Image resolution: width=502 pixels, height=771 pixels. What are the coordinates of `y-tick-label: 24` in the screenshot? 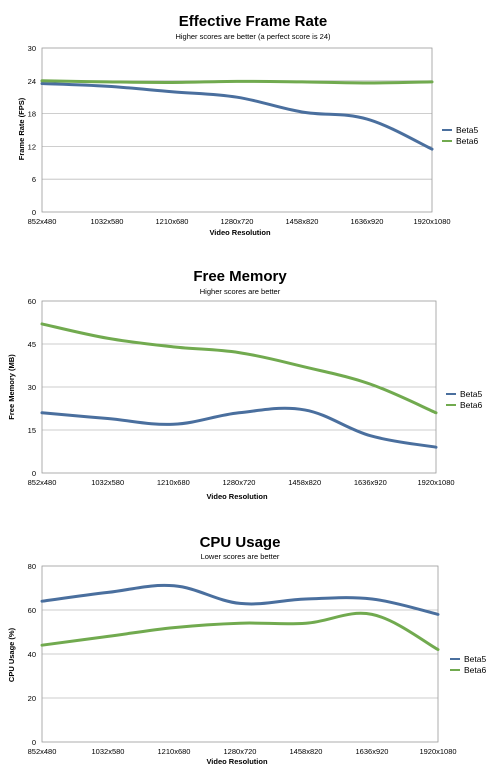 It's located at (32, 81).